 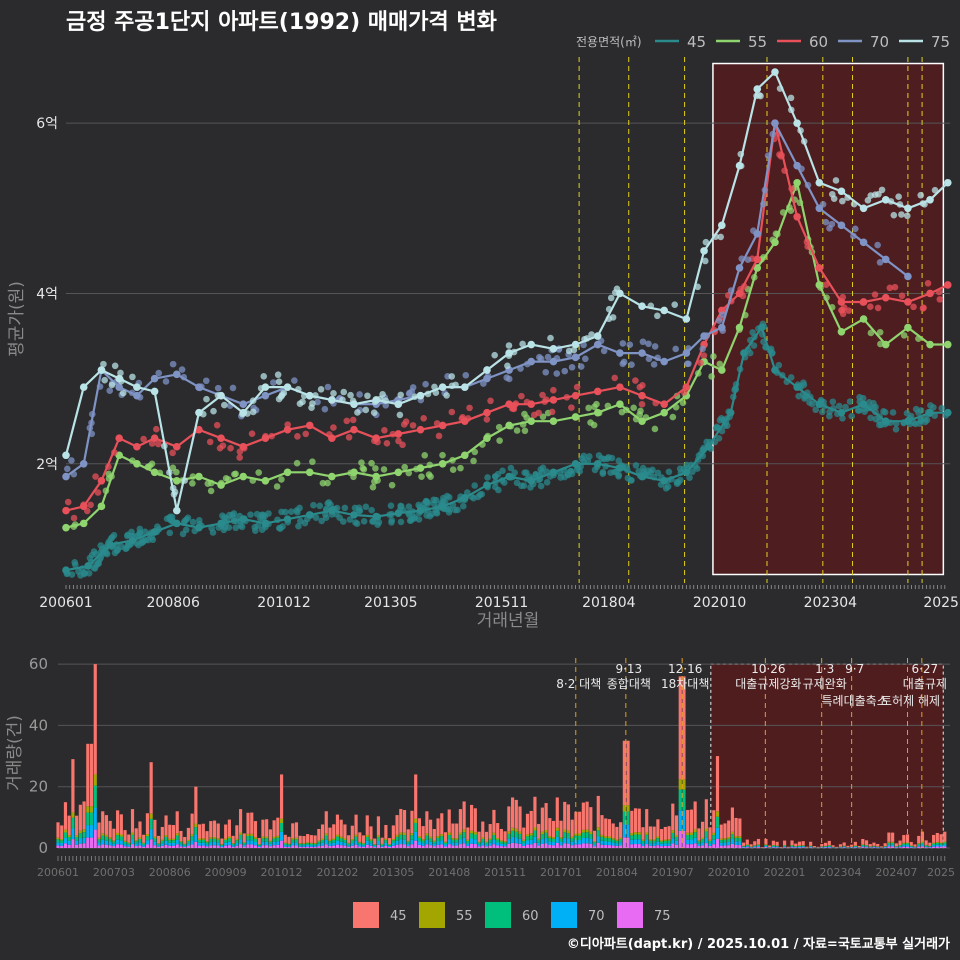 I want to click on x-tick-label: 201511, so click(x=505, y=872).